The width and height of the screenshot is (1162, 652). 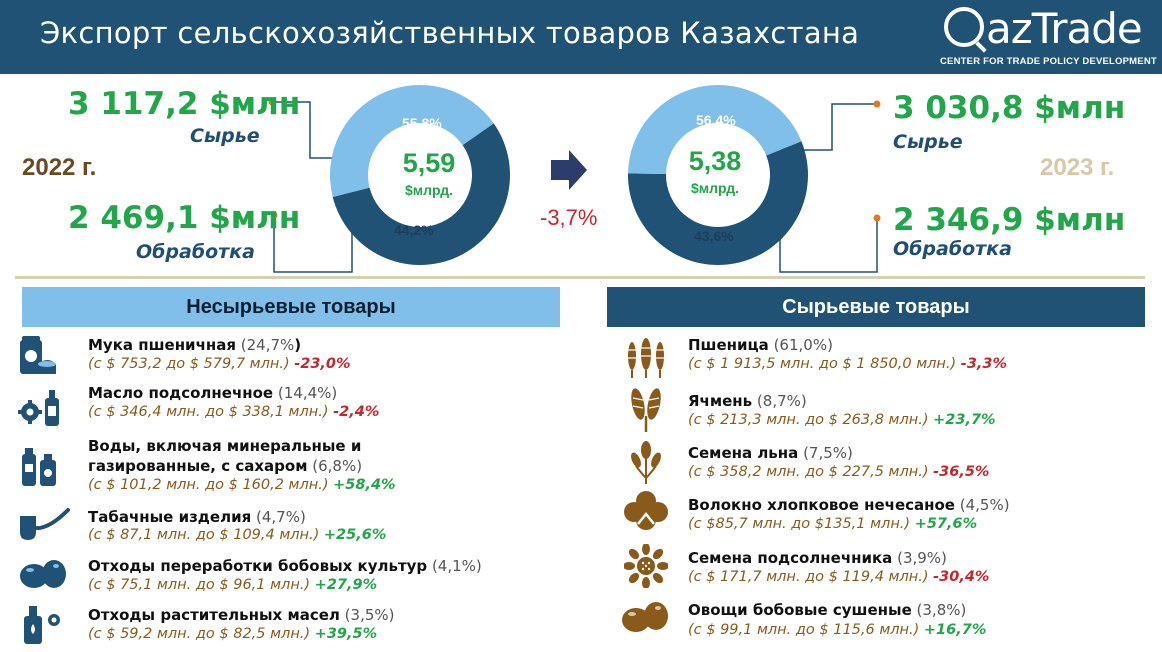 What do you see at coordinates (199, 634) in the screenshot?
I see `item-detail: (с $ 59,2 млн. до $ 82,5 млн.)` at bounding box center [199, 634].